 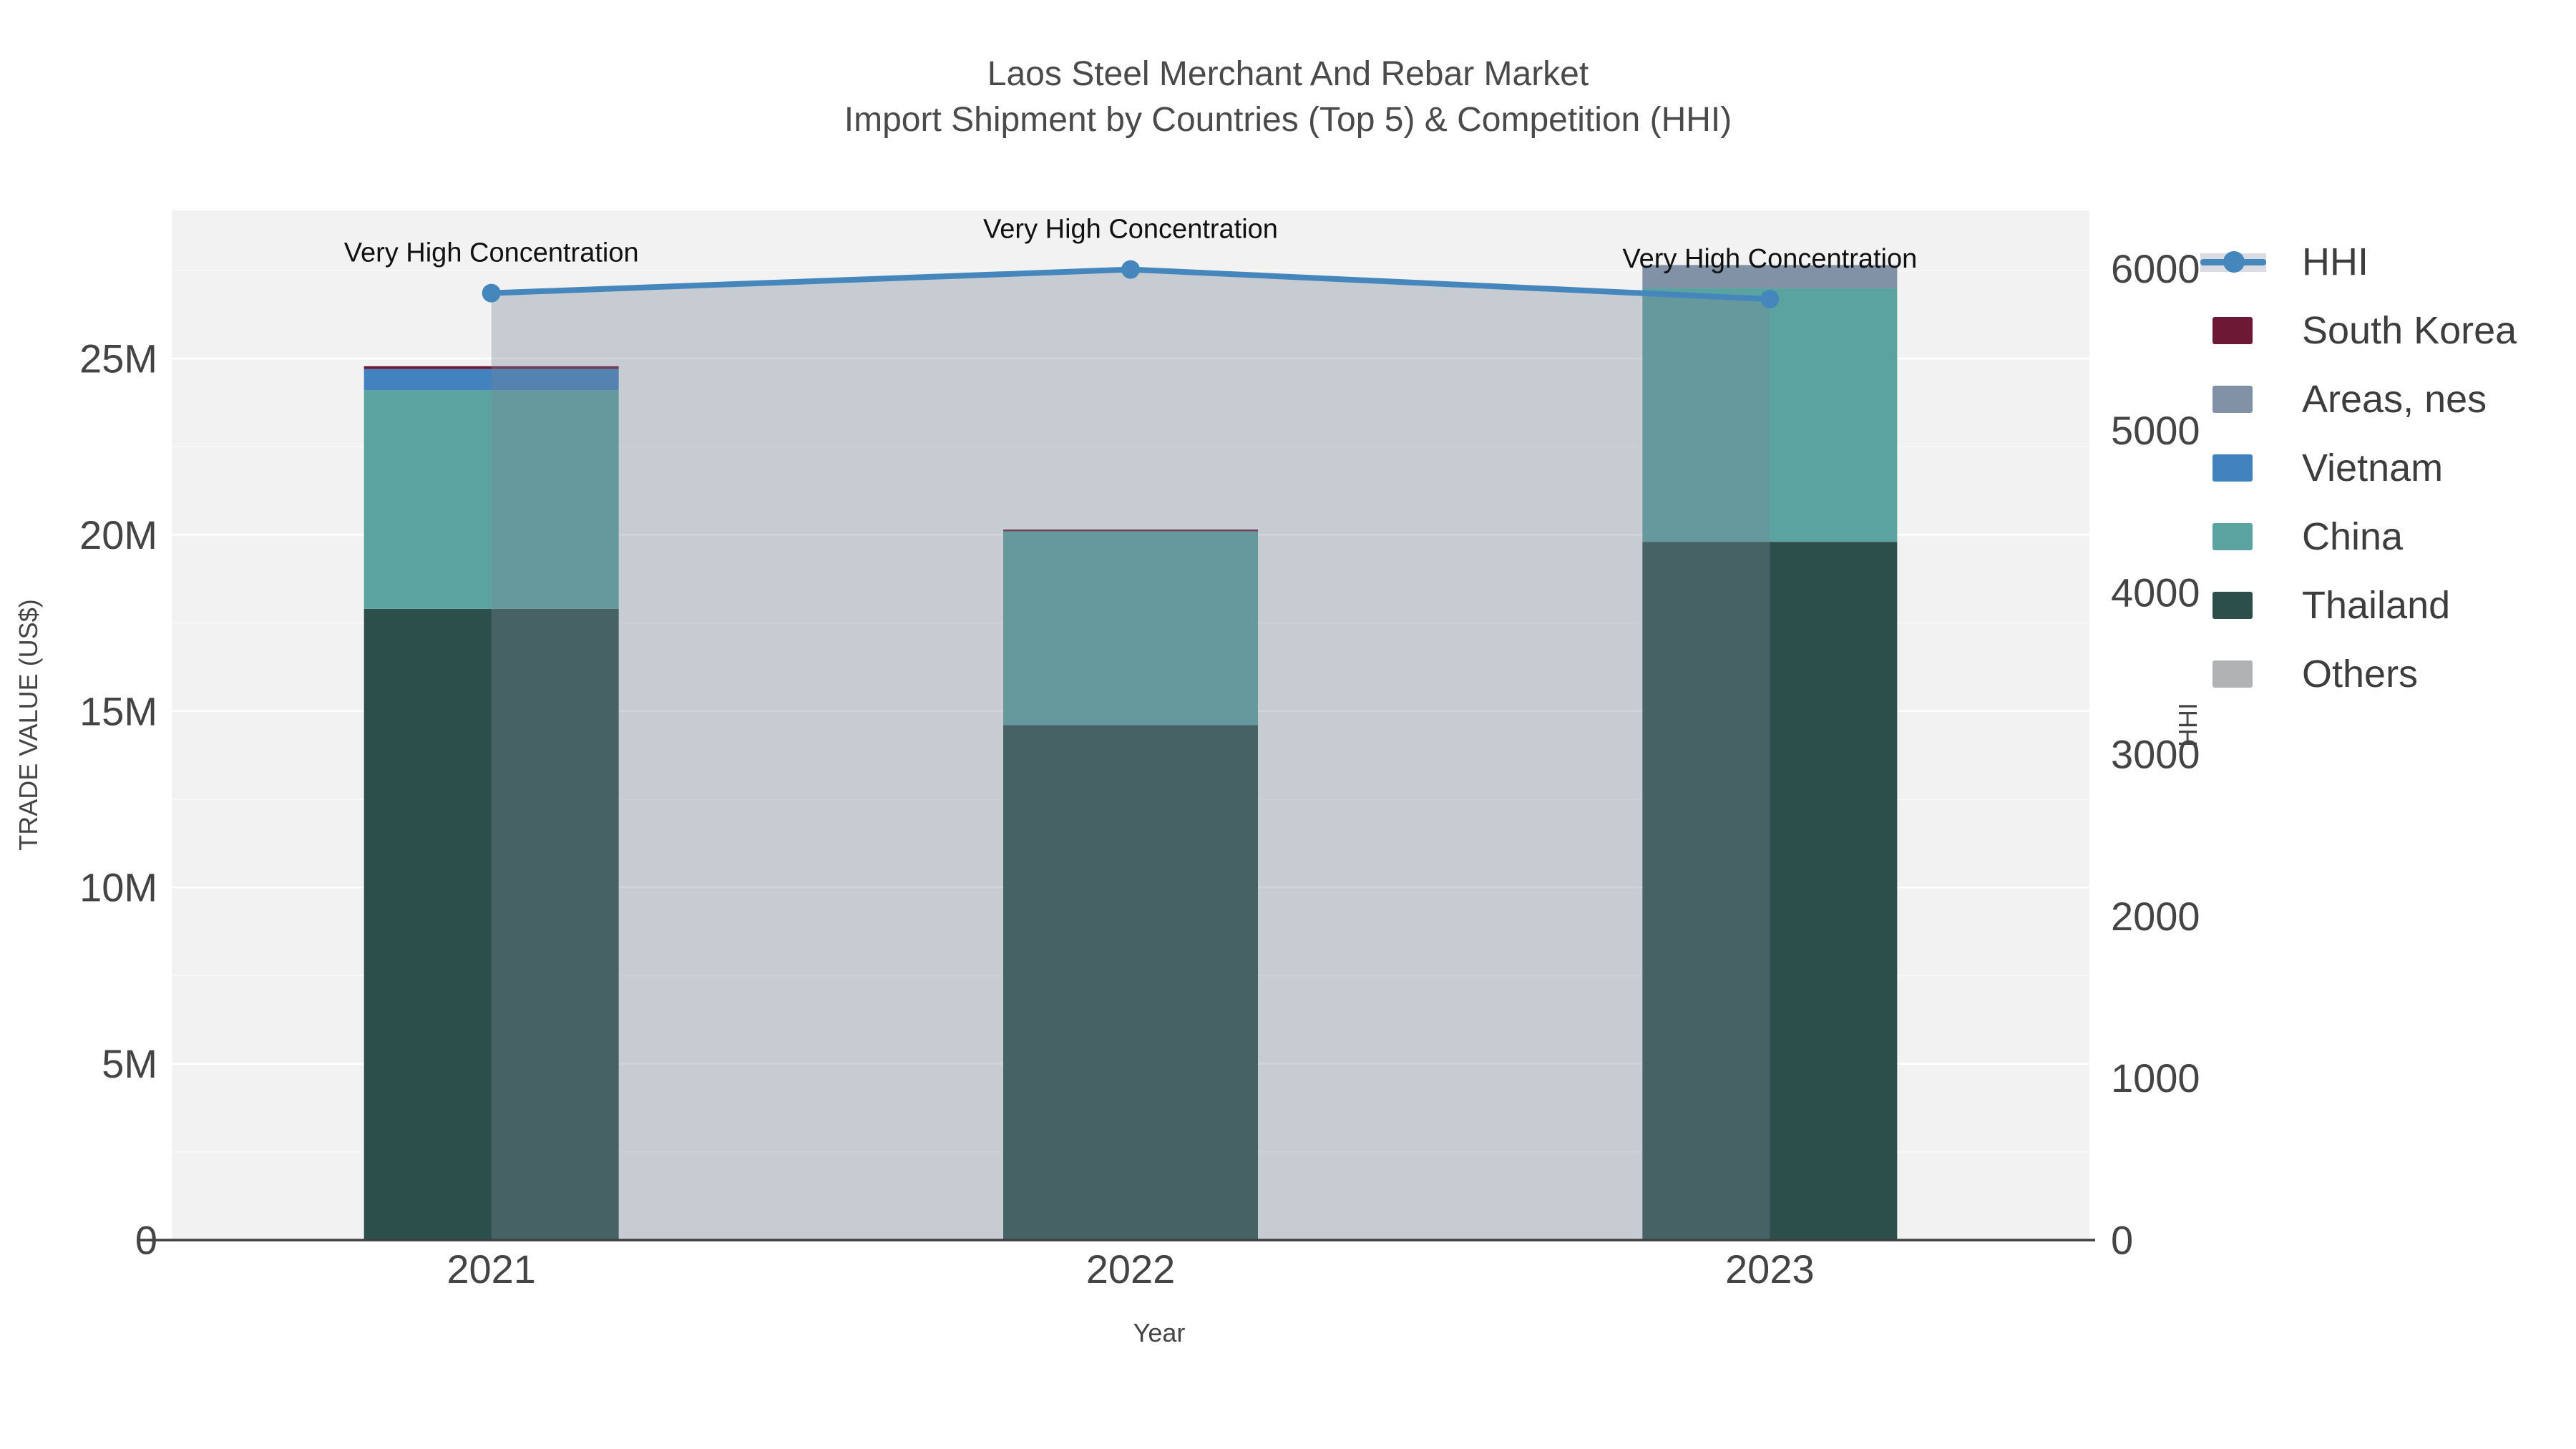 I want to click on y-left-axis-title: TRADE VALUE (US$), so click(x=28, y=725).